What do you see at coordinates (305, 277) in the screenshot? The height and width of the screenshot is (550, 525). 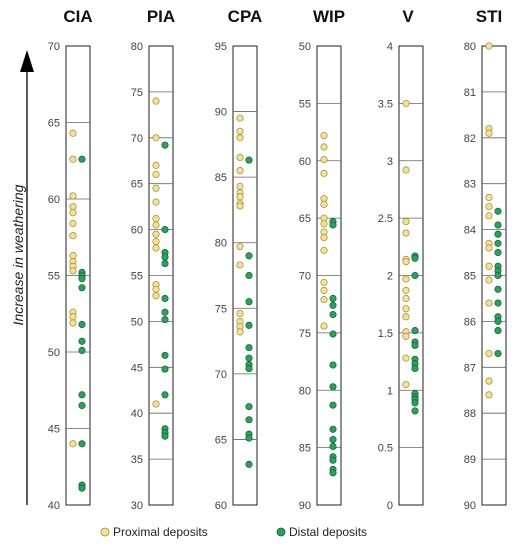 I see `tick-label-wip: 70` at bounding box center [305, 277].